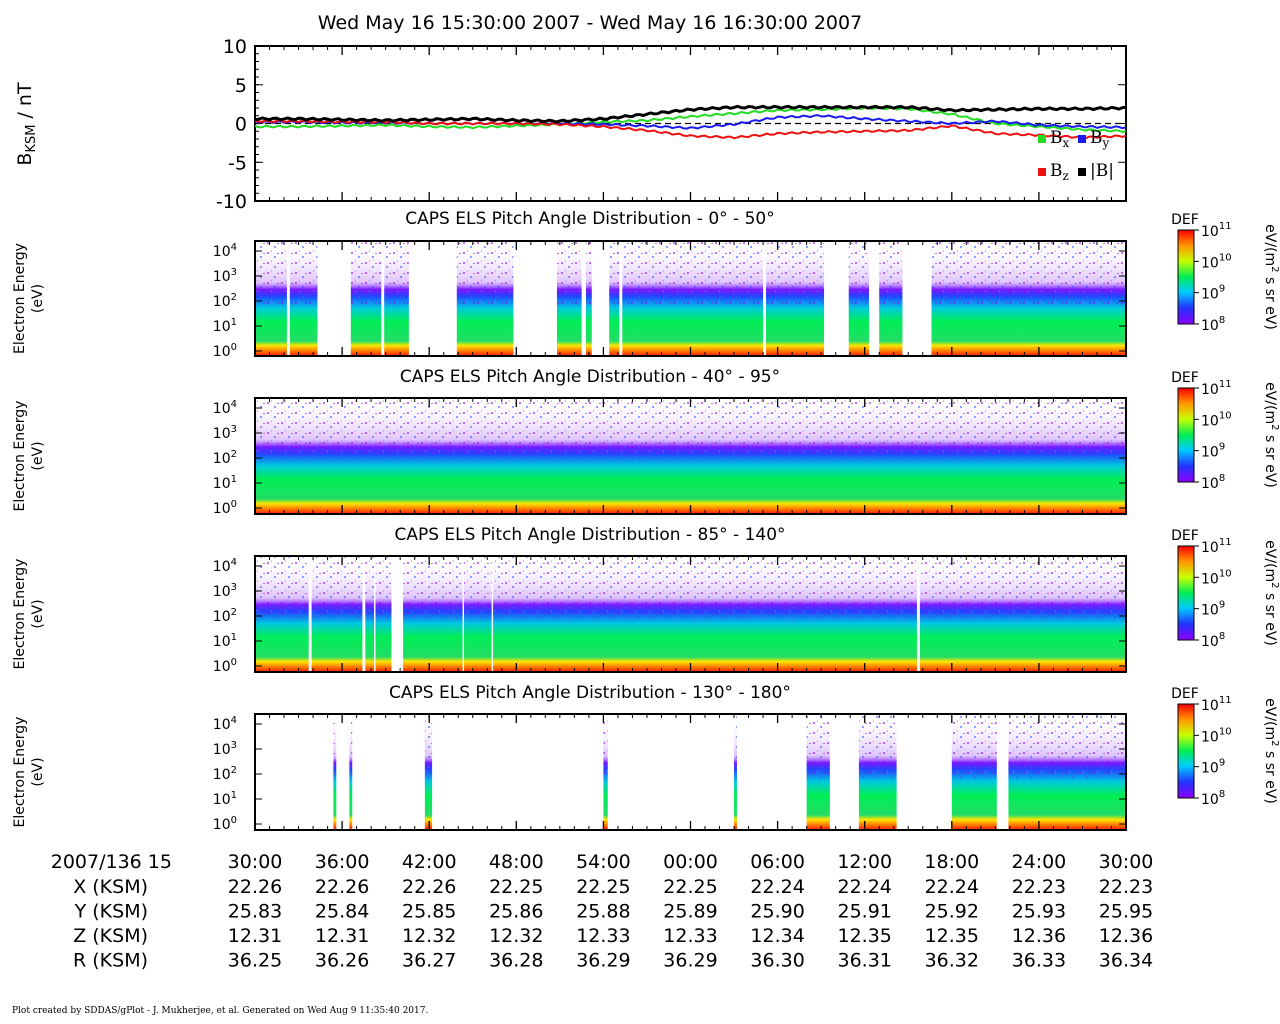 The width and height of the screenshot is (1280, 1024). I want to click on legend-label-by: By, so click(1100, 139).